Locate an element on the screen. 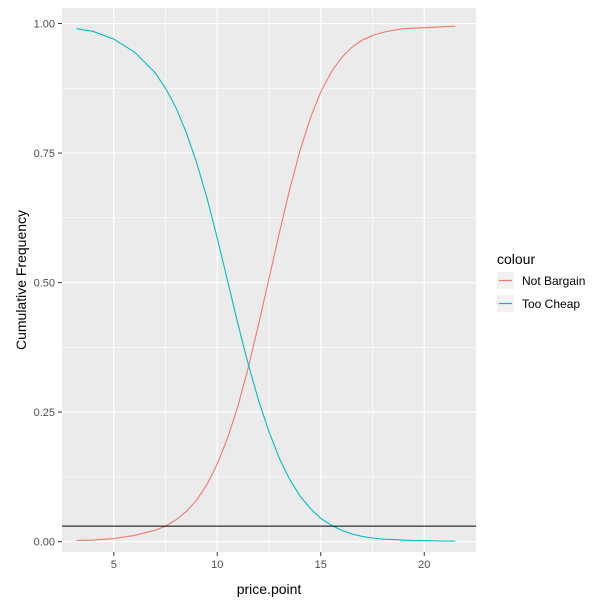  y-tick-label: 0.75 is located at coordinates (44, 154).